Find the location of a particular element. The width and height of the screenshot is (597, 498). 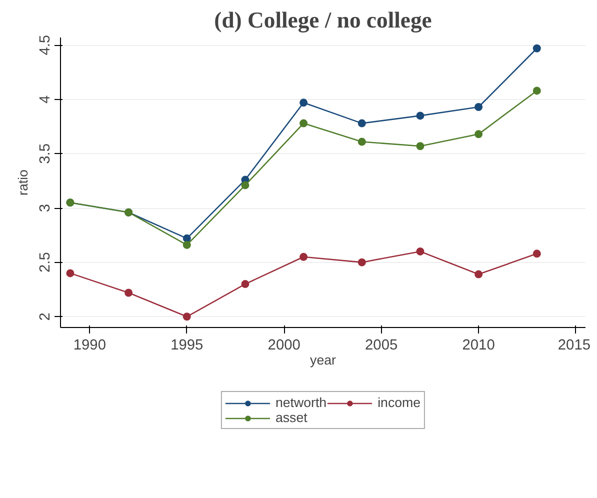

x-tick-label: 2000 is located at coordinates (284, 346).